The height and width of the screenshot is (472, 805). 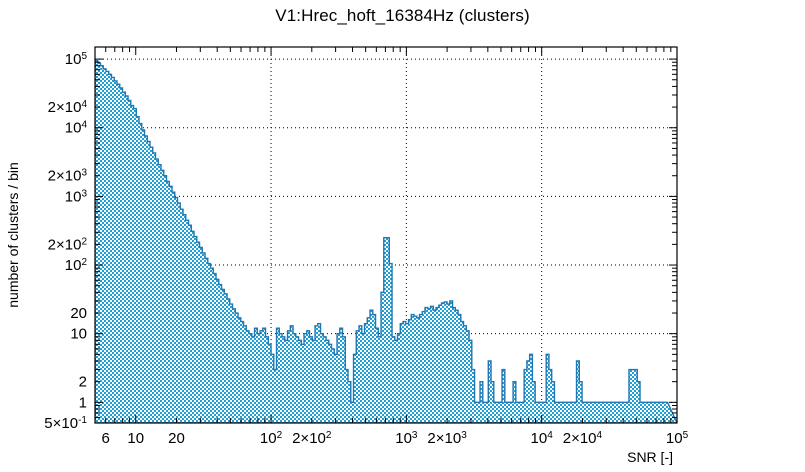 What do you see at coordinates (135, 438) in the screenshot?
I see `x-tick-label: 10` at bounding box center [135, 438].